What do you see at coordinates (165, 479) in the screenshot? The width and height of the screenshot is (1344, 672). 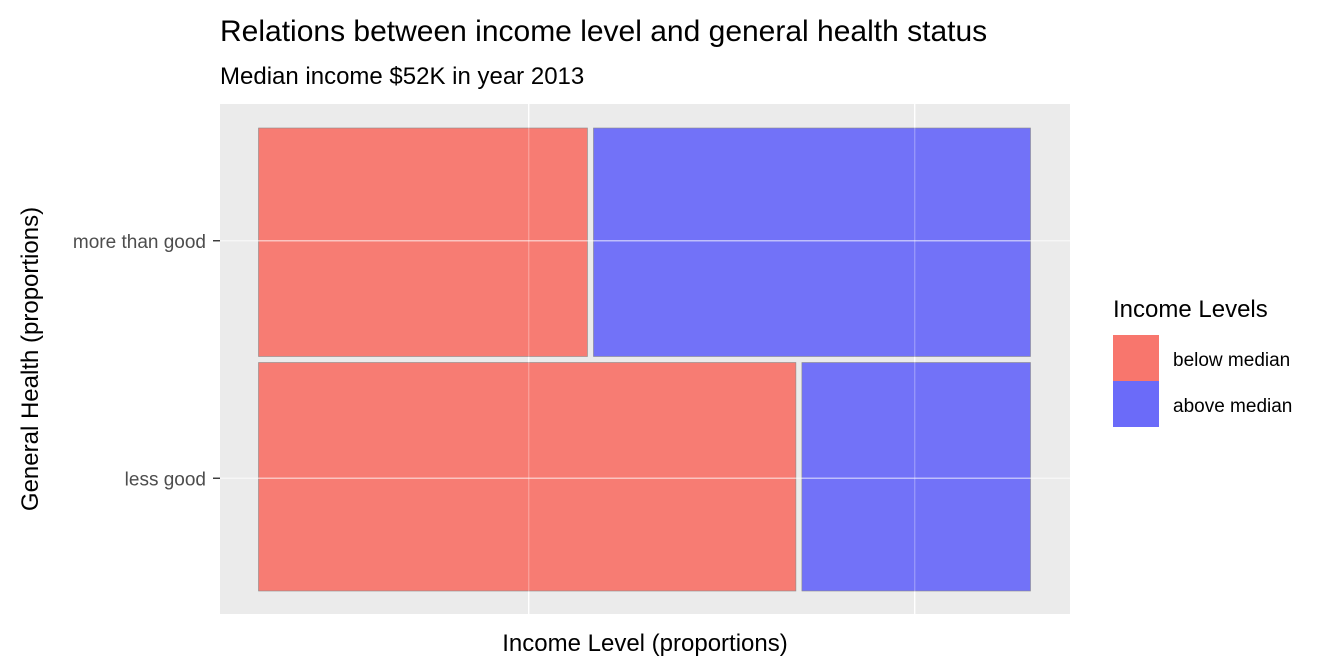 I see `y-tick-label: less good` at bounding box center [165, 479].